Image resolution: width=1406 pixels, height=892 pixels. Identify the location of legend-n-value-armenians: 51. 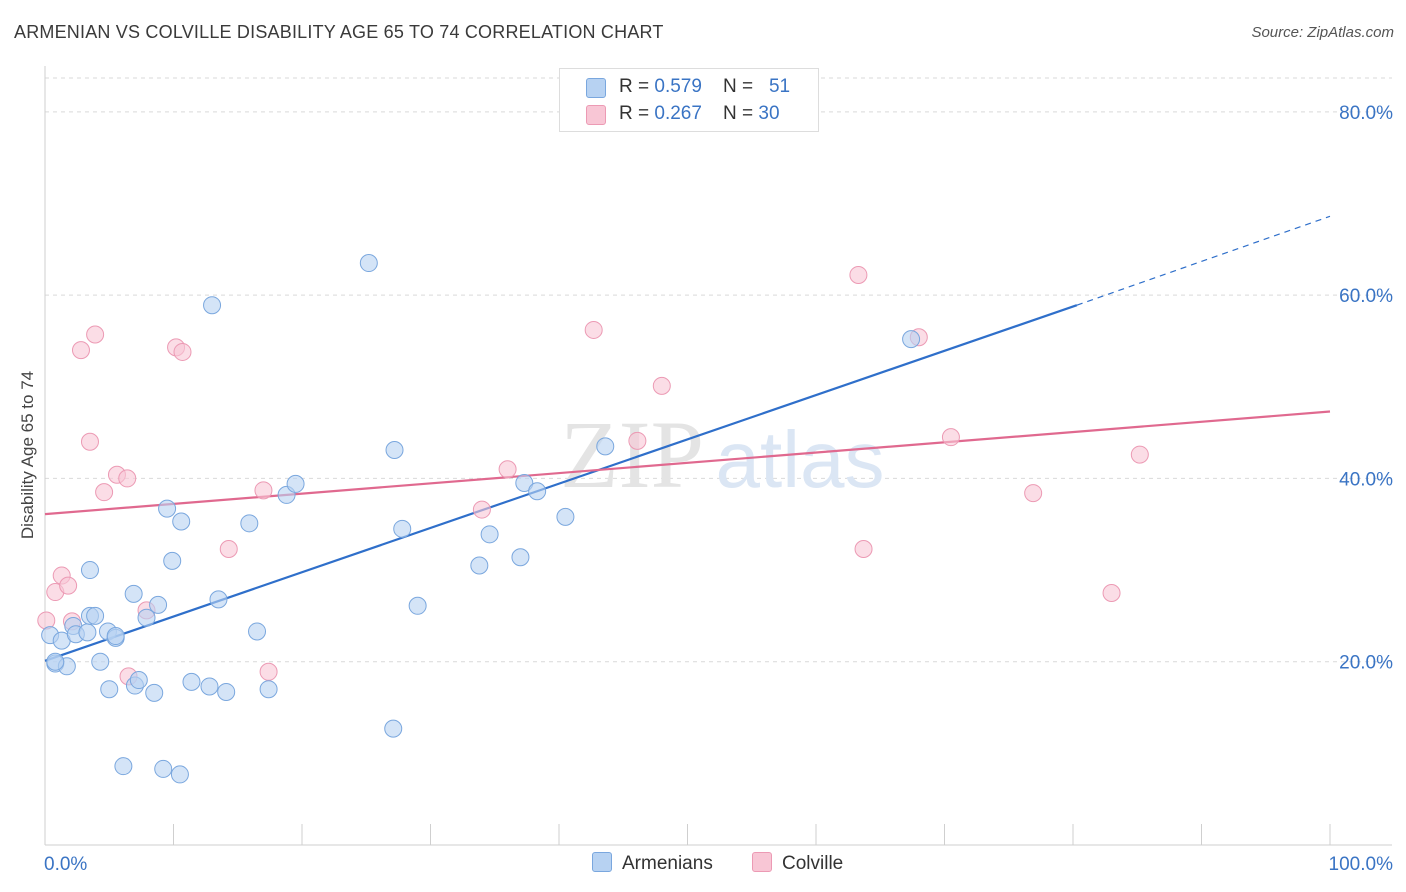
(779, 86).